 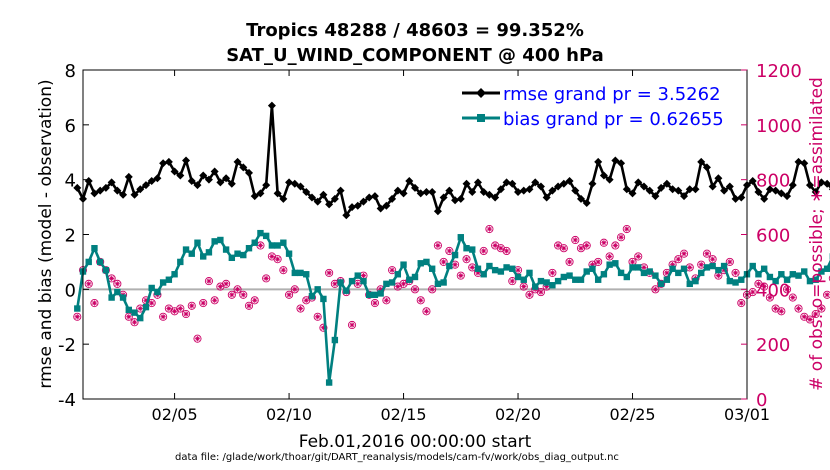 What do you see at coordinates (779, 71) in the screenshot?
I see `y2-tick-label: 1200` at bounding box center [779, 71].